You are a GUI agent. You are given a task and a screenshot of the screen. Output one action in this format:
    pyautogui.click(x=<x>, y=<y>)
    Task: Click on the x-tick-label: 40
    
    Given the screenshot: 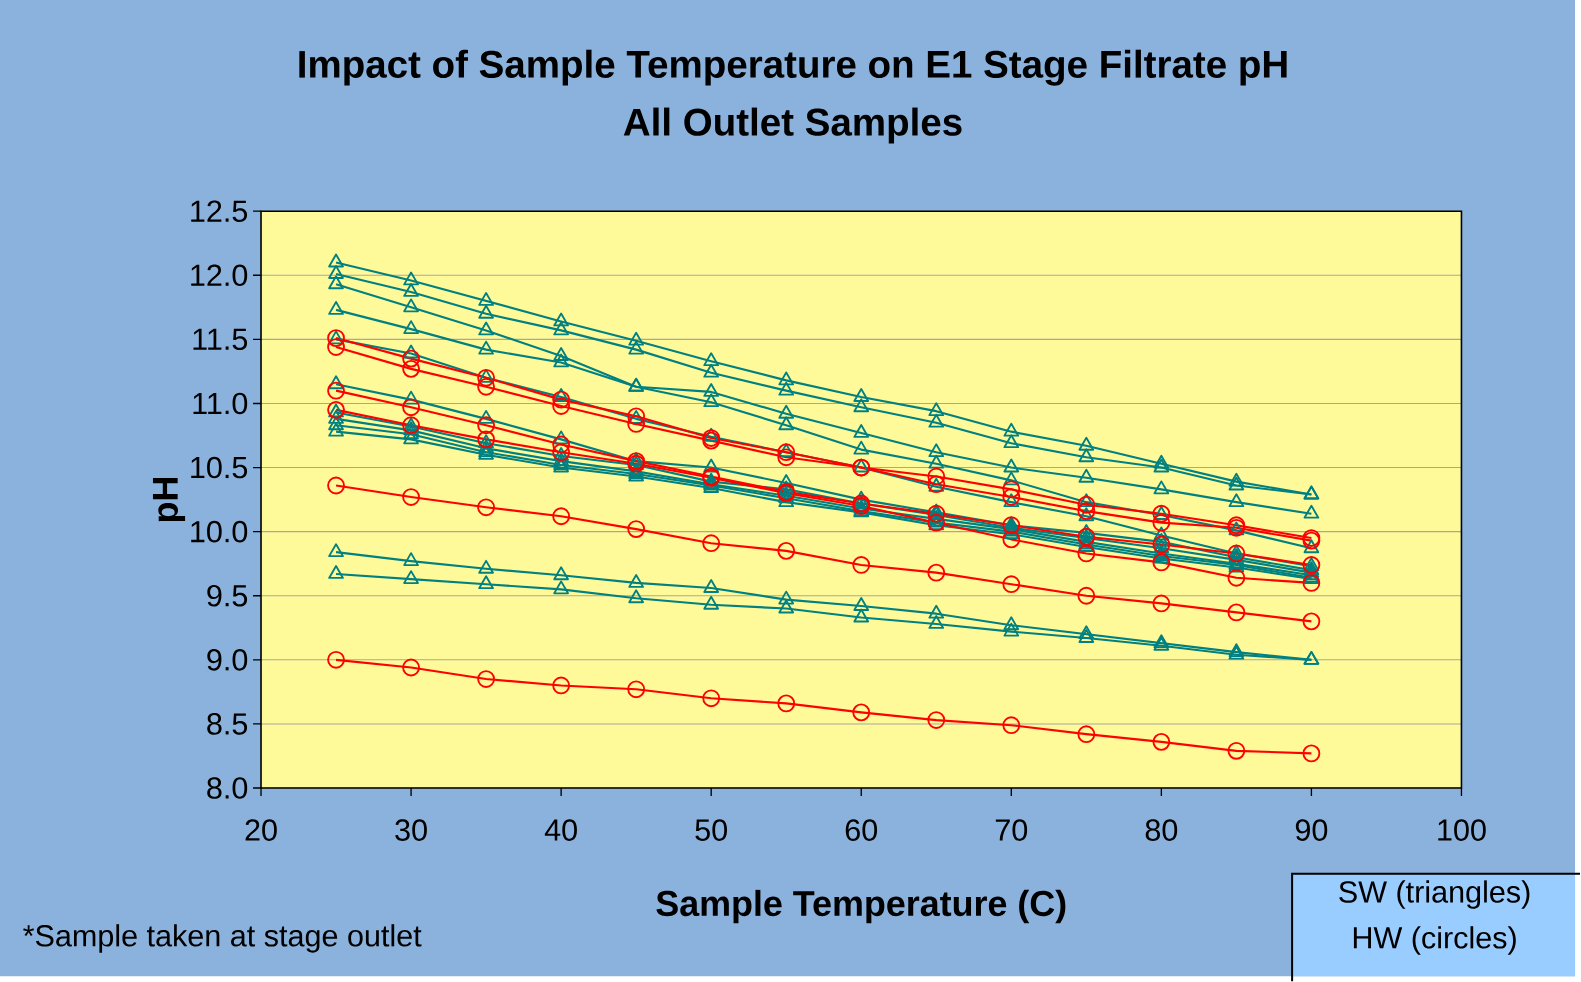 What is the action you would take?
    pyautogui.click(x=560, y=830)
    